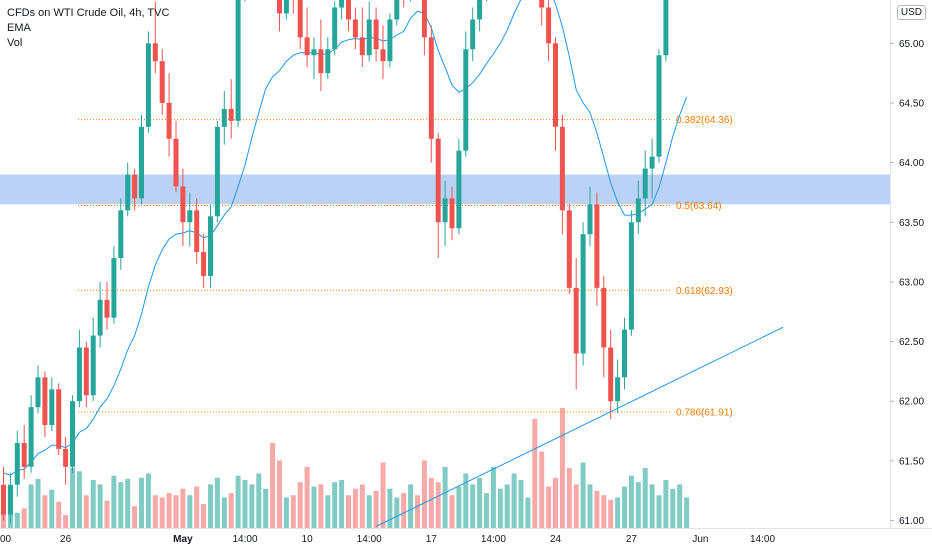  What do you see at coordinates (704, 120) in the screenshot?
I see `fib-level-label: 0.382(64.36)` at bounding box center [704, 120].